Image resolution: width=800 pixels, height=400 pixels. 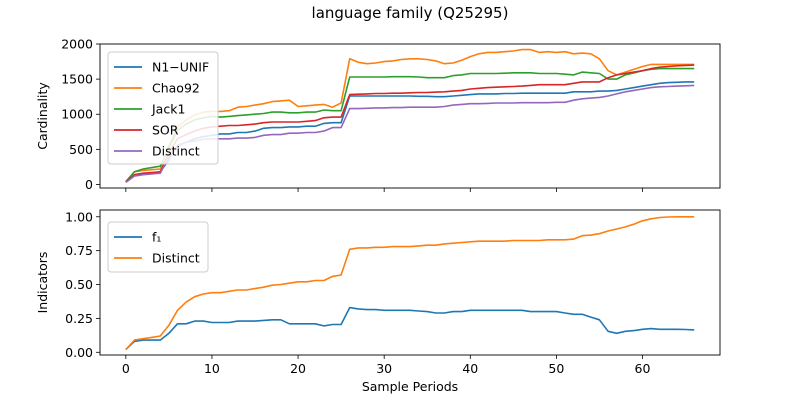 What do you see at coordinates (298, 368) in the screenshot?
I see `x-tick-label: 20` at bounding box center [298, 368].